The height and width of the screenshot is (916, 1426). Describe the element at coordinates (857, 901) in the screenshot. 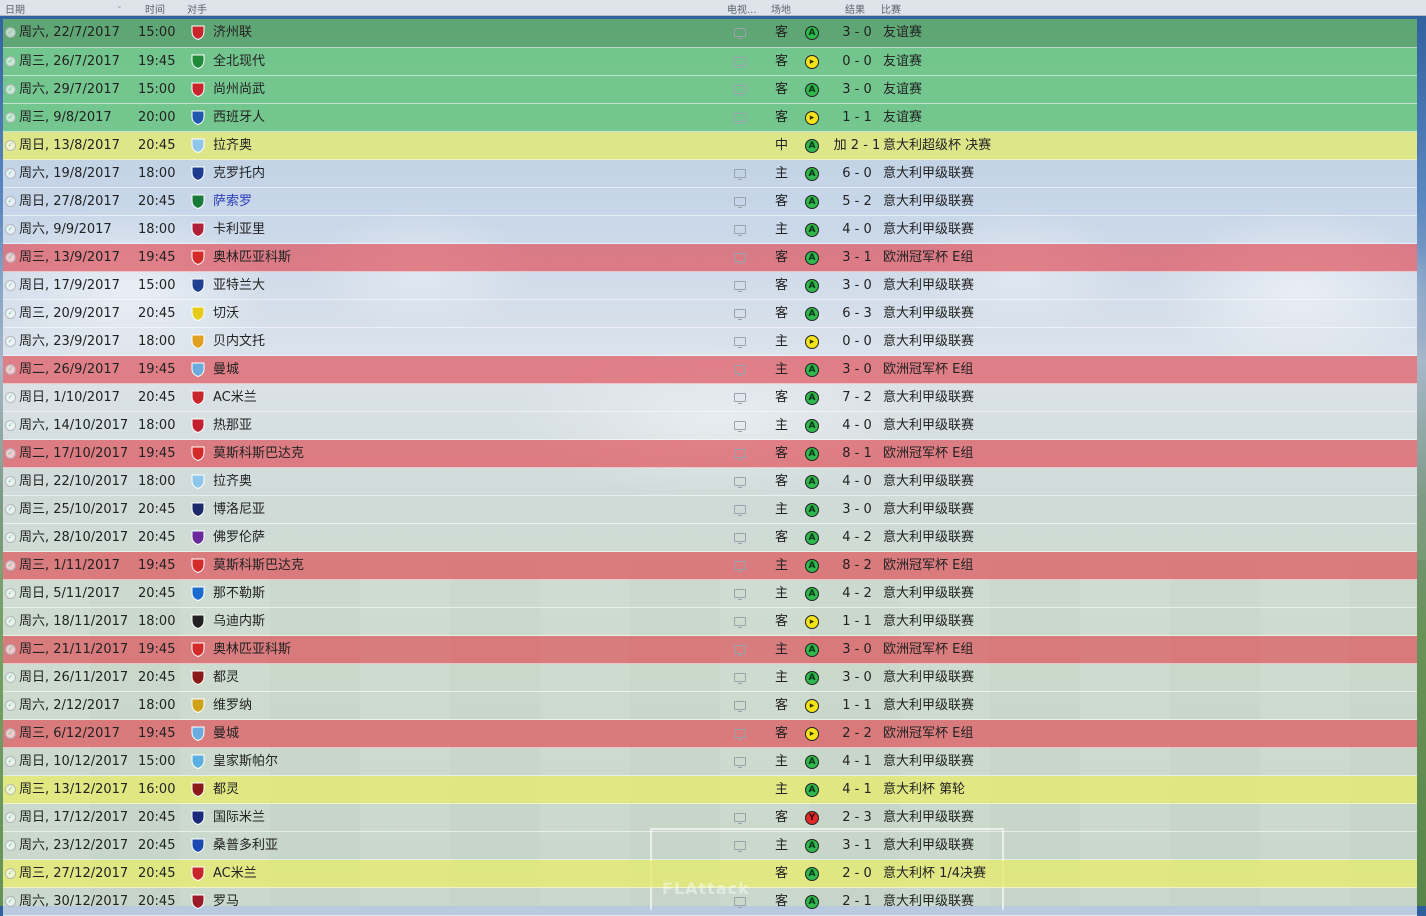

I see `match-score: 2 - 1` at that location.